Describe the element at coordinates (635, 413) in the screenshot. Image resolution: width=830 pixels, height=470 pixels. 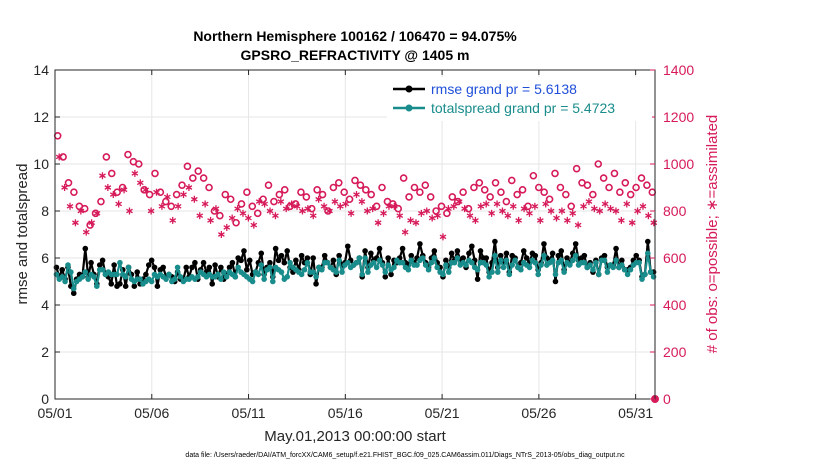
I see `x-tick-label: 05/31` at that location.